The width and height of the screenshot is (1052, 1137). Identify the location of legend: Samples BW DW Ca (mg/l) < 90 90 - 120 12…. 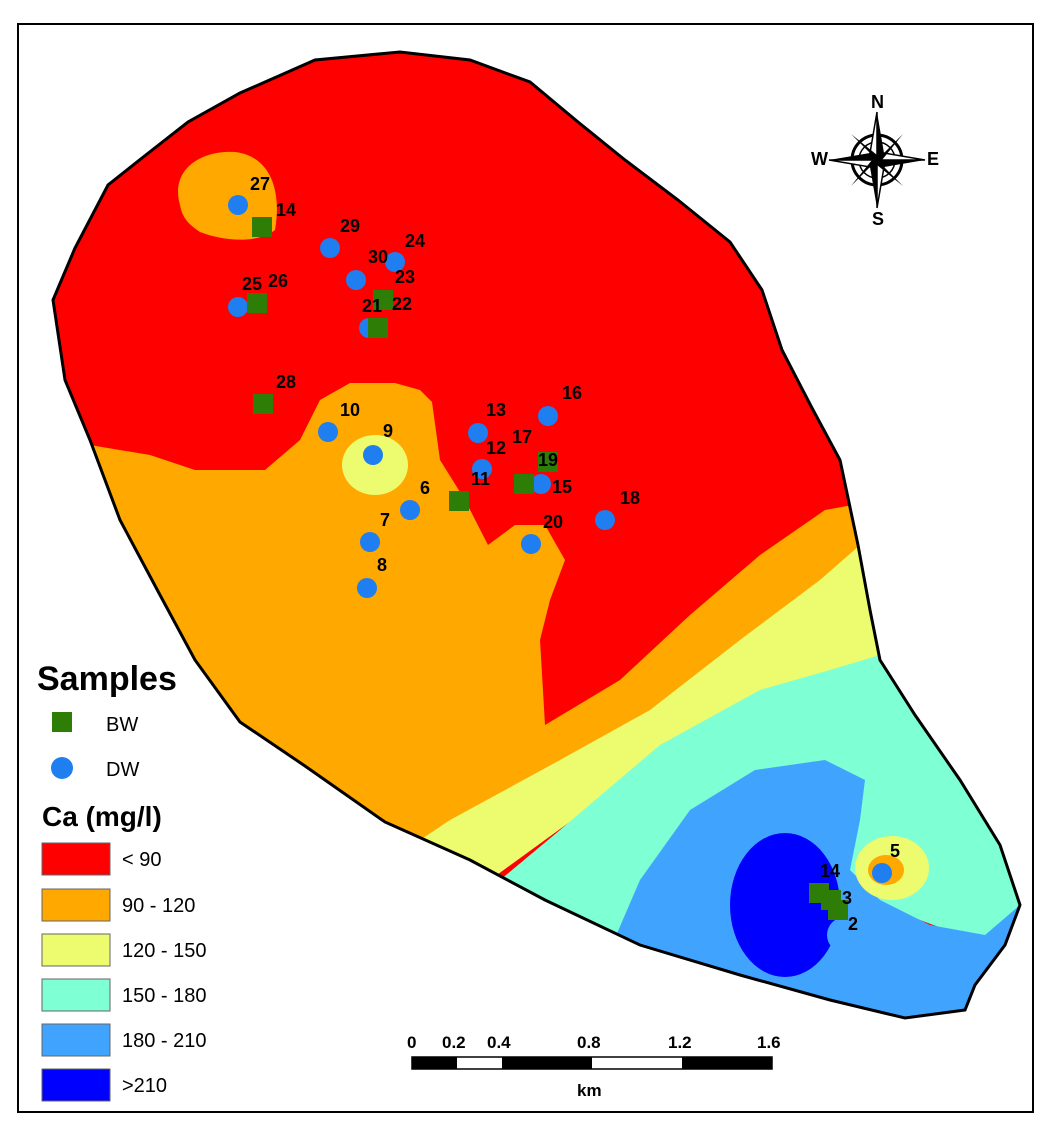
(122, 881).